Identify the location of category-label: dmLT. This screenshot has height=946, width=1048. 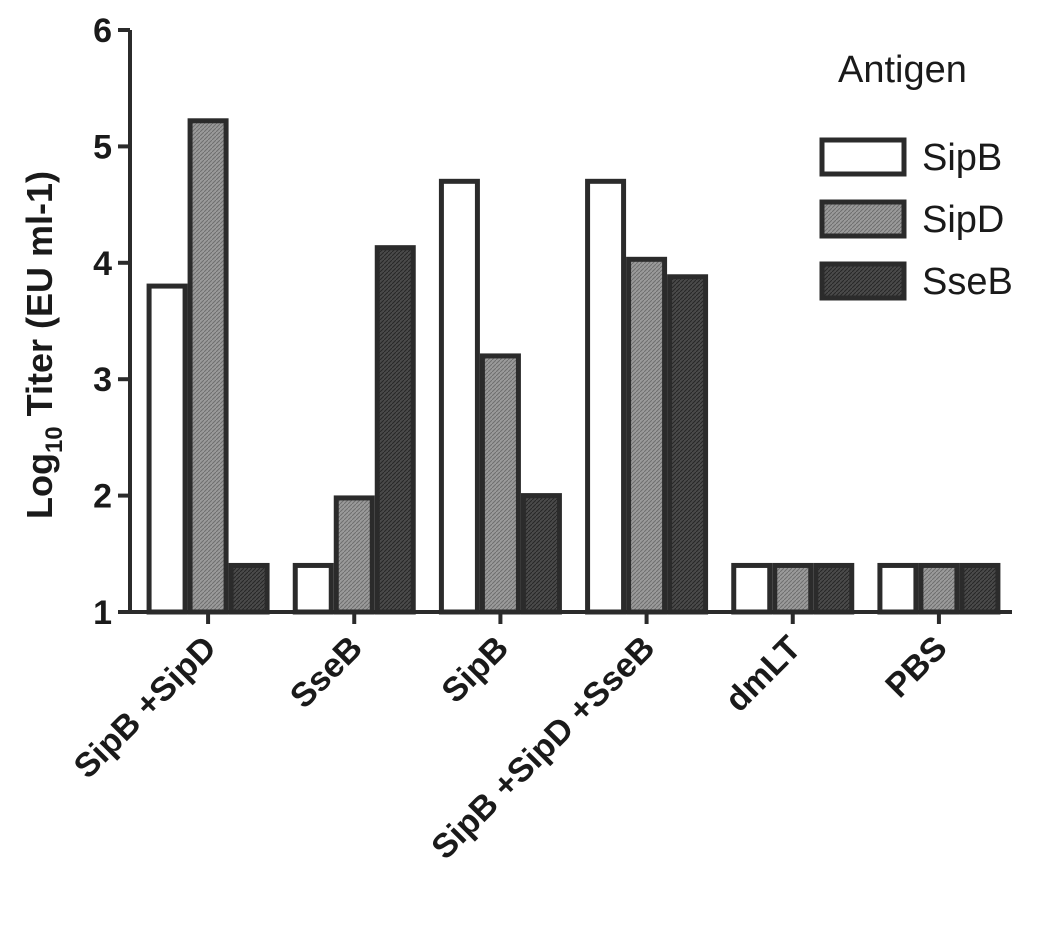
(763, 674).